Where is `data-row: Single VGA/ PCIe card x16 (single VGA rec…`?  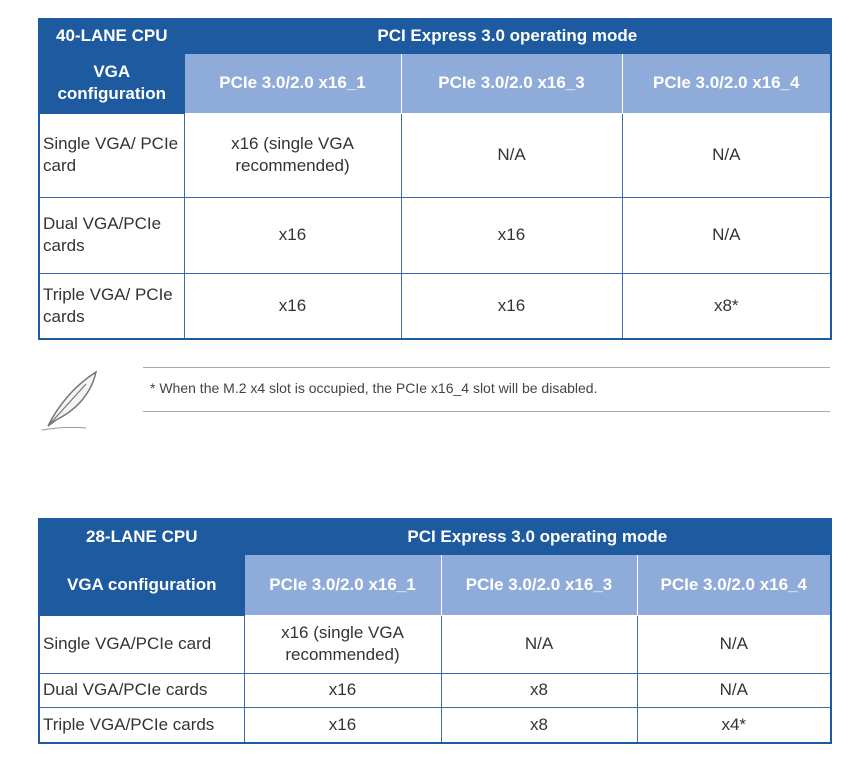
data-row: Single VGA/ PCIe card x16 (single VGA rec… is located at coordinates (435, 155).